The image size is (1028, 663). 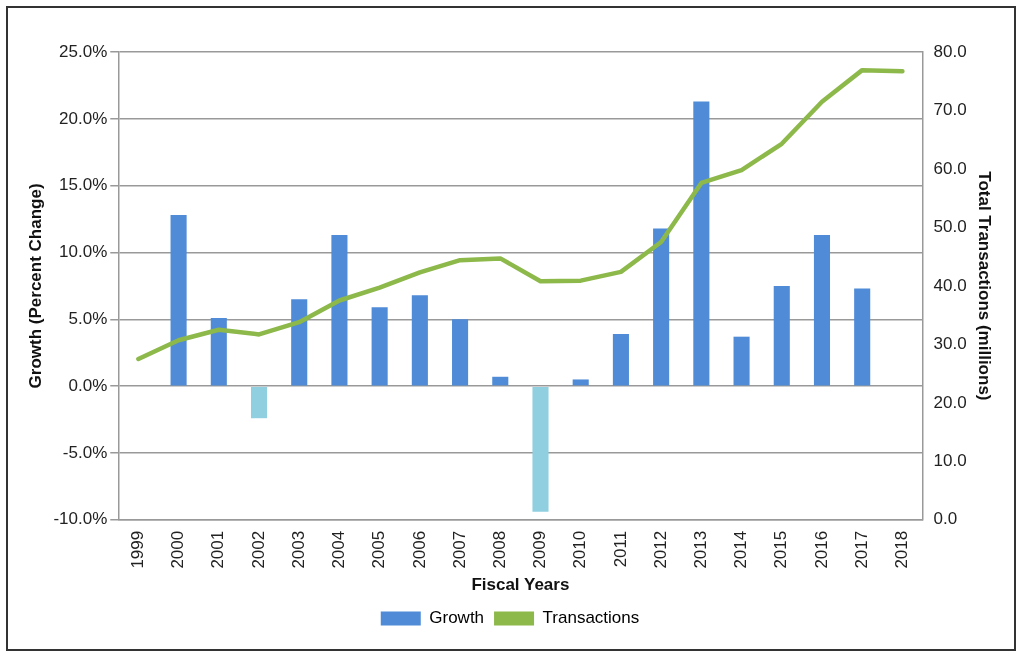 I want to click on x-tick-label: 2018, so click(x=902, y=549).